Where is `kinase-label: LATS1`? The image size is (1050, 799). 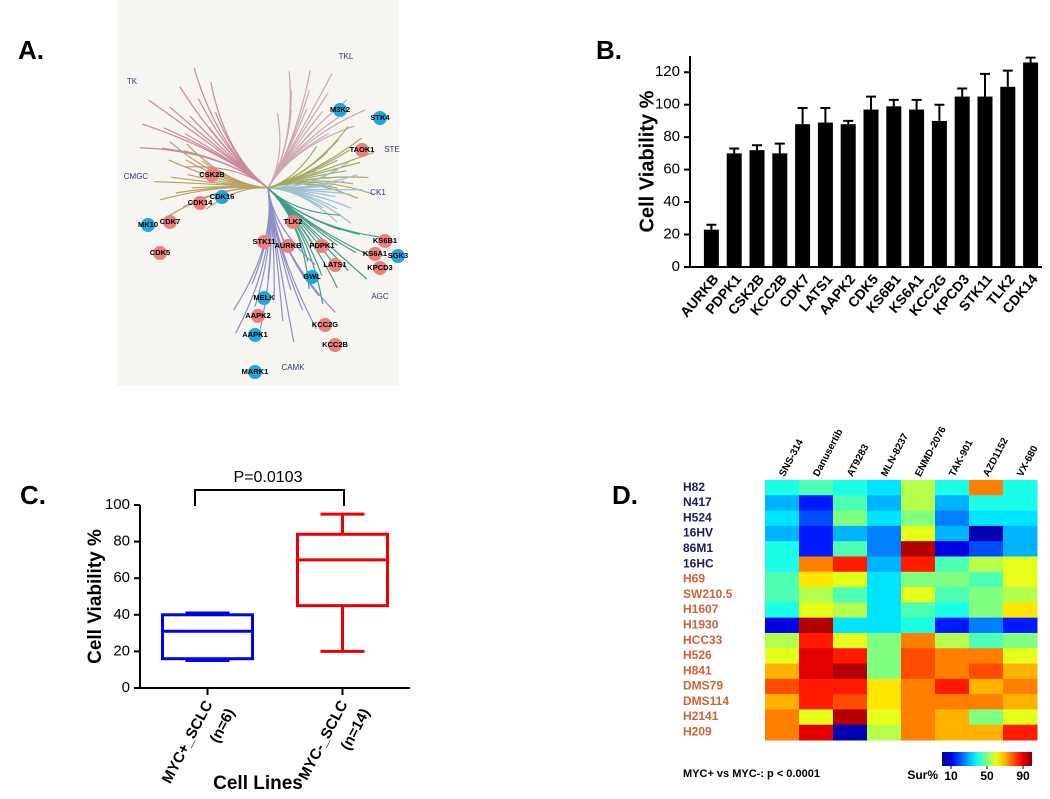 kinase-label: LATS1 is located at coordinates (334, 264).